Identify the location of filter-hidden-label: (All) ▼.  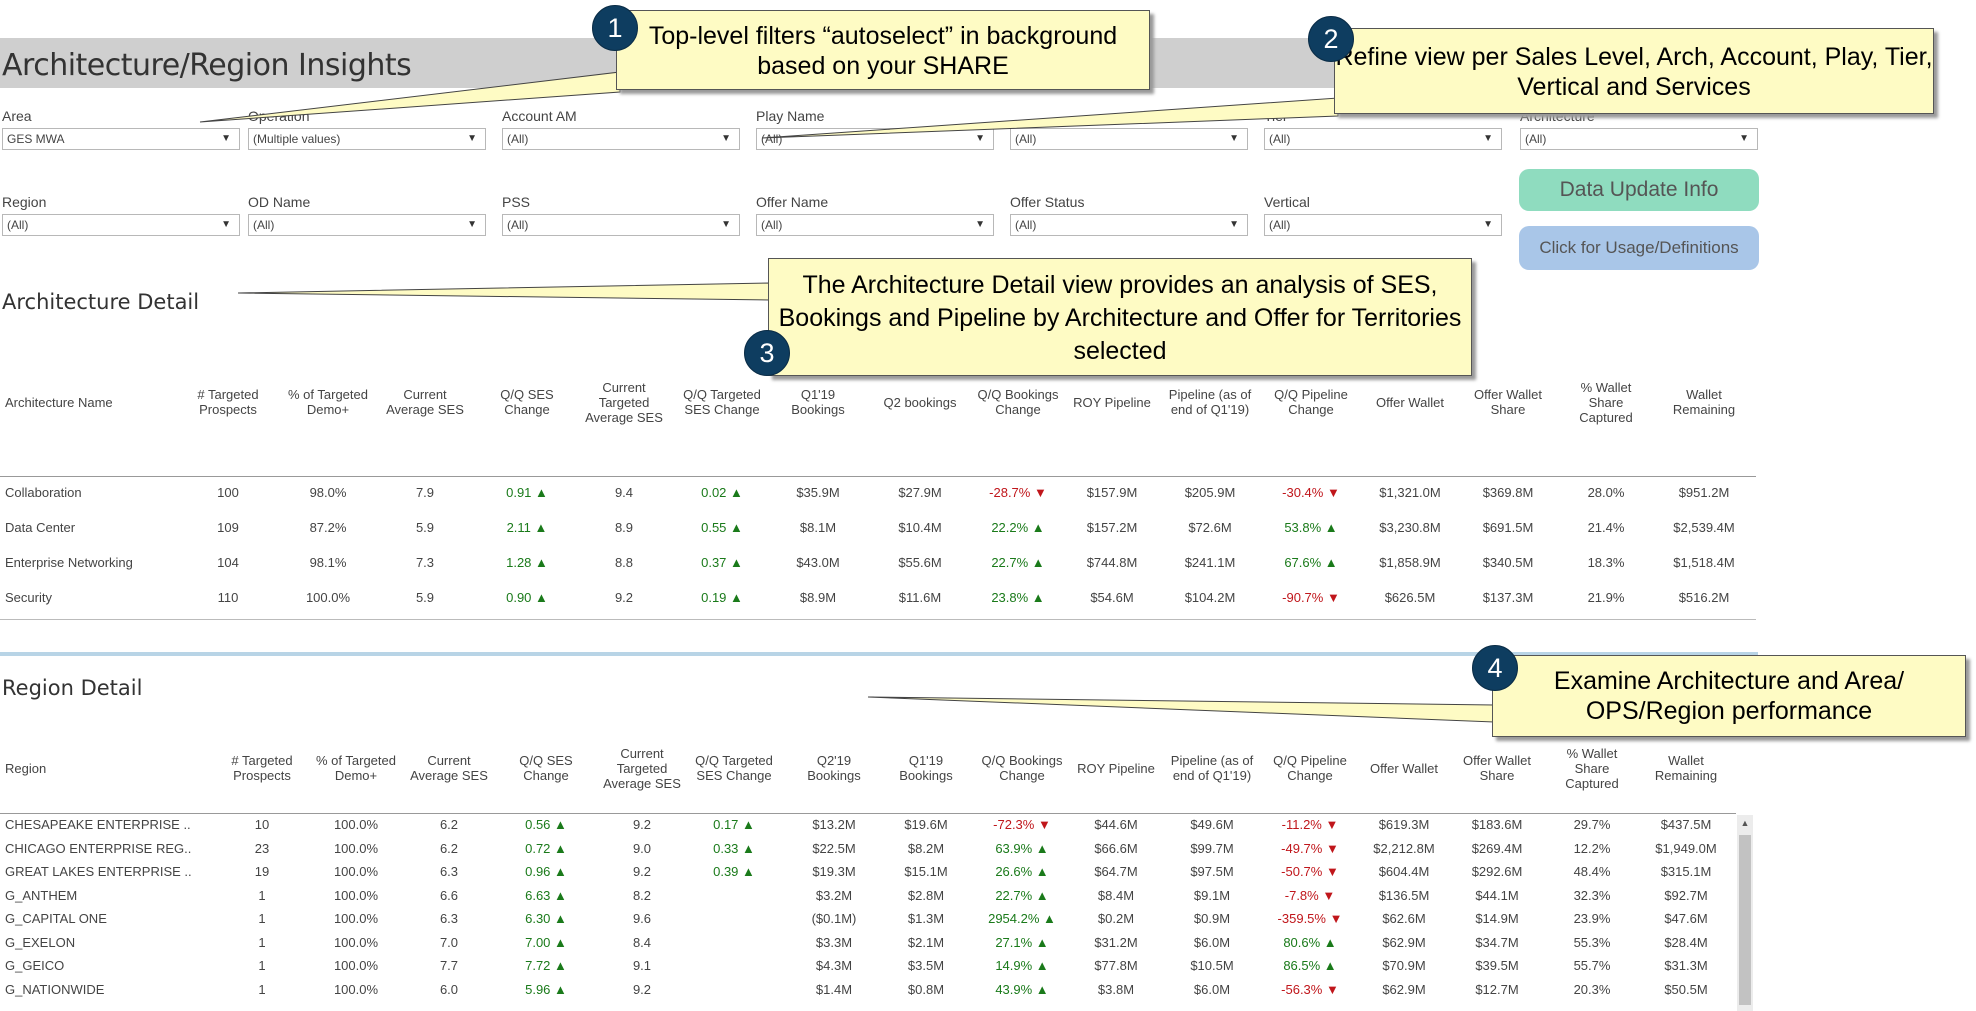
(1129, 129).